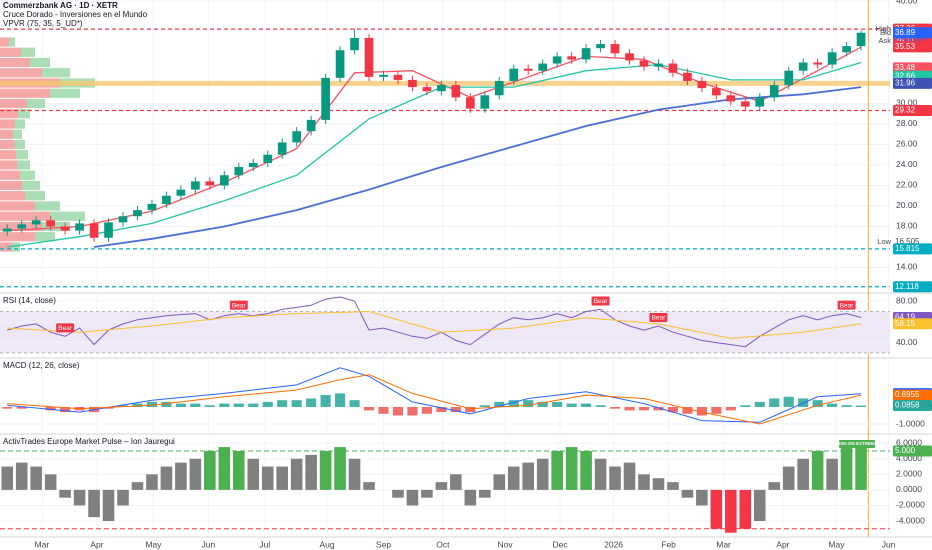 The image size is (932, 550). What do you see at coordinates (905, 110) in the screenshot?
I see `value-label: 29.32` at bounding box center [905, 110].